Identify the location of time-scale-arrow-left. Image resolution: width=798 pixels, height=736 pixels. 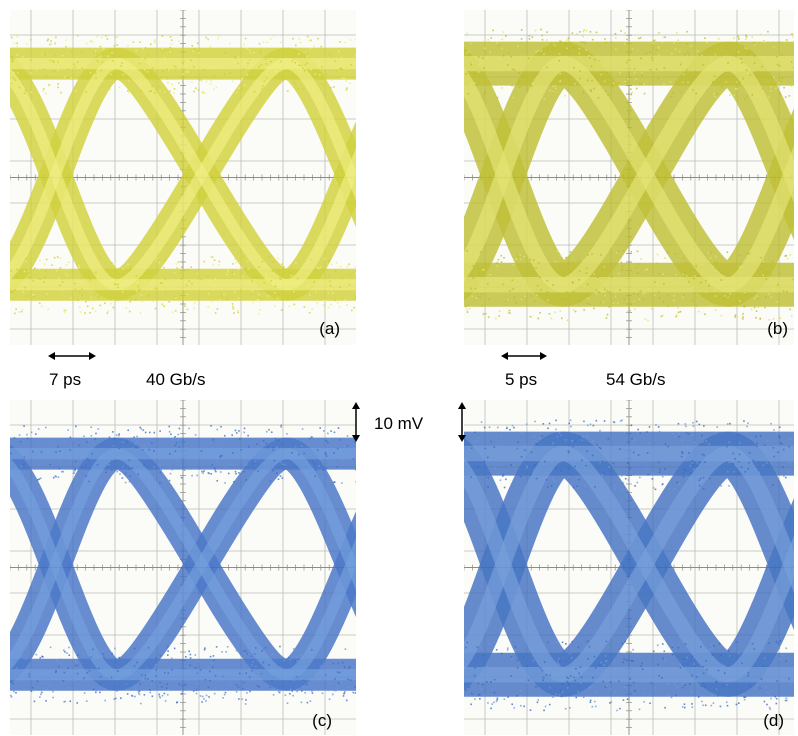
(72, 356).